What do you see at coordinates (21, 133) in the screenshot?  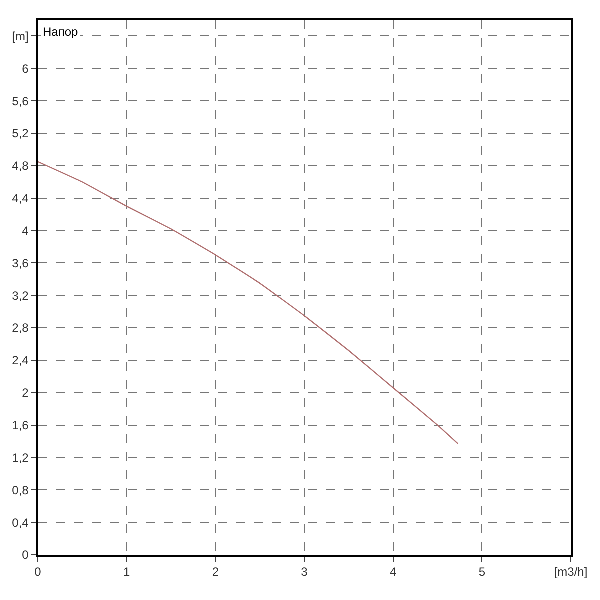 I see `y-tick-label: 5,2` at bounding box center [21, 133].